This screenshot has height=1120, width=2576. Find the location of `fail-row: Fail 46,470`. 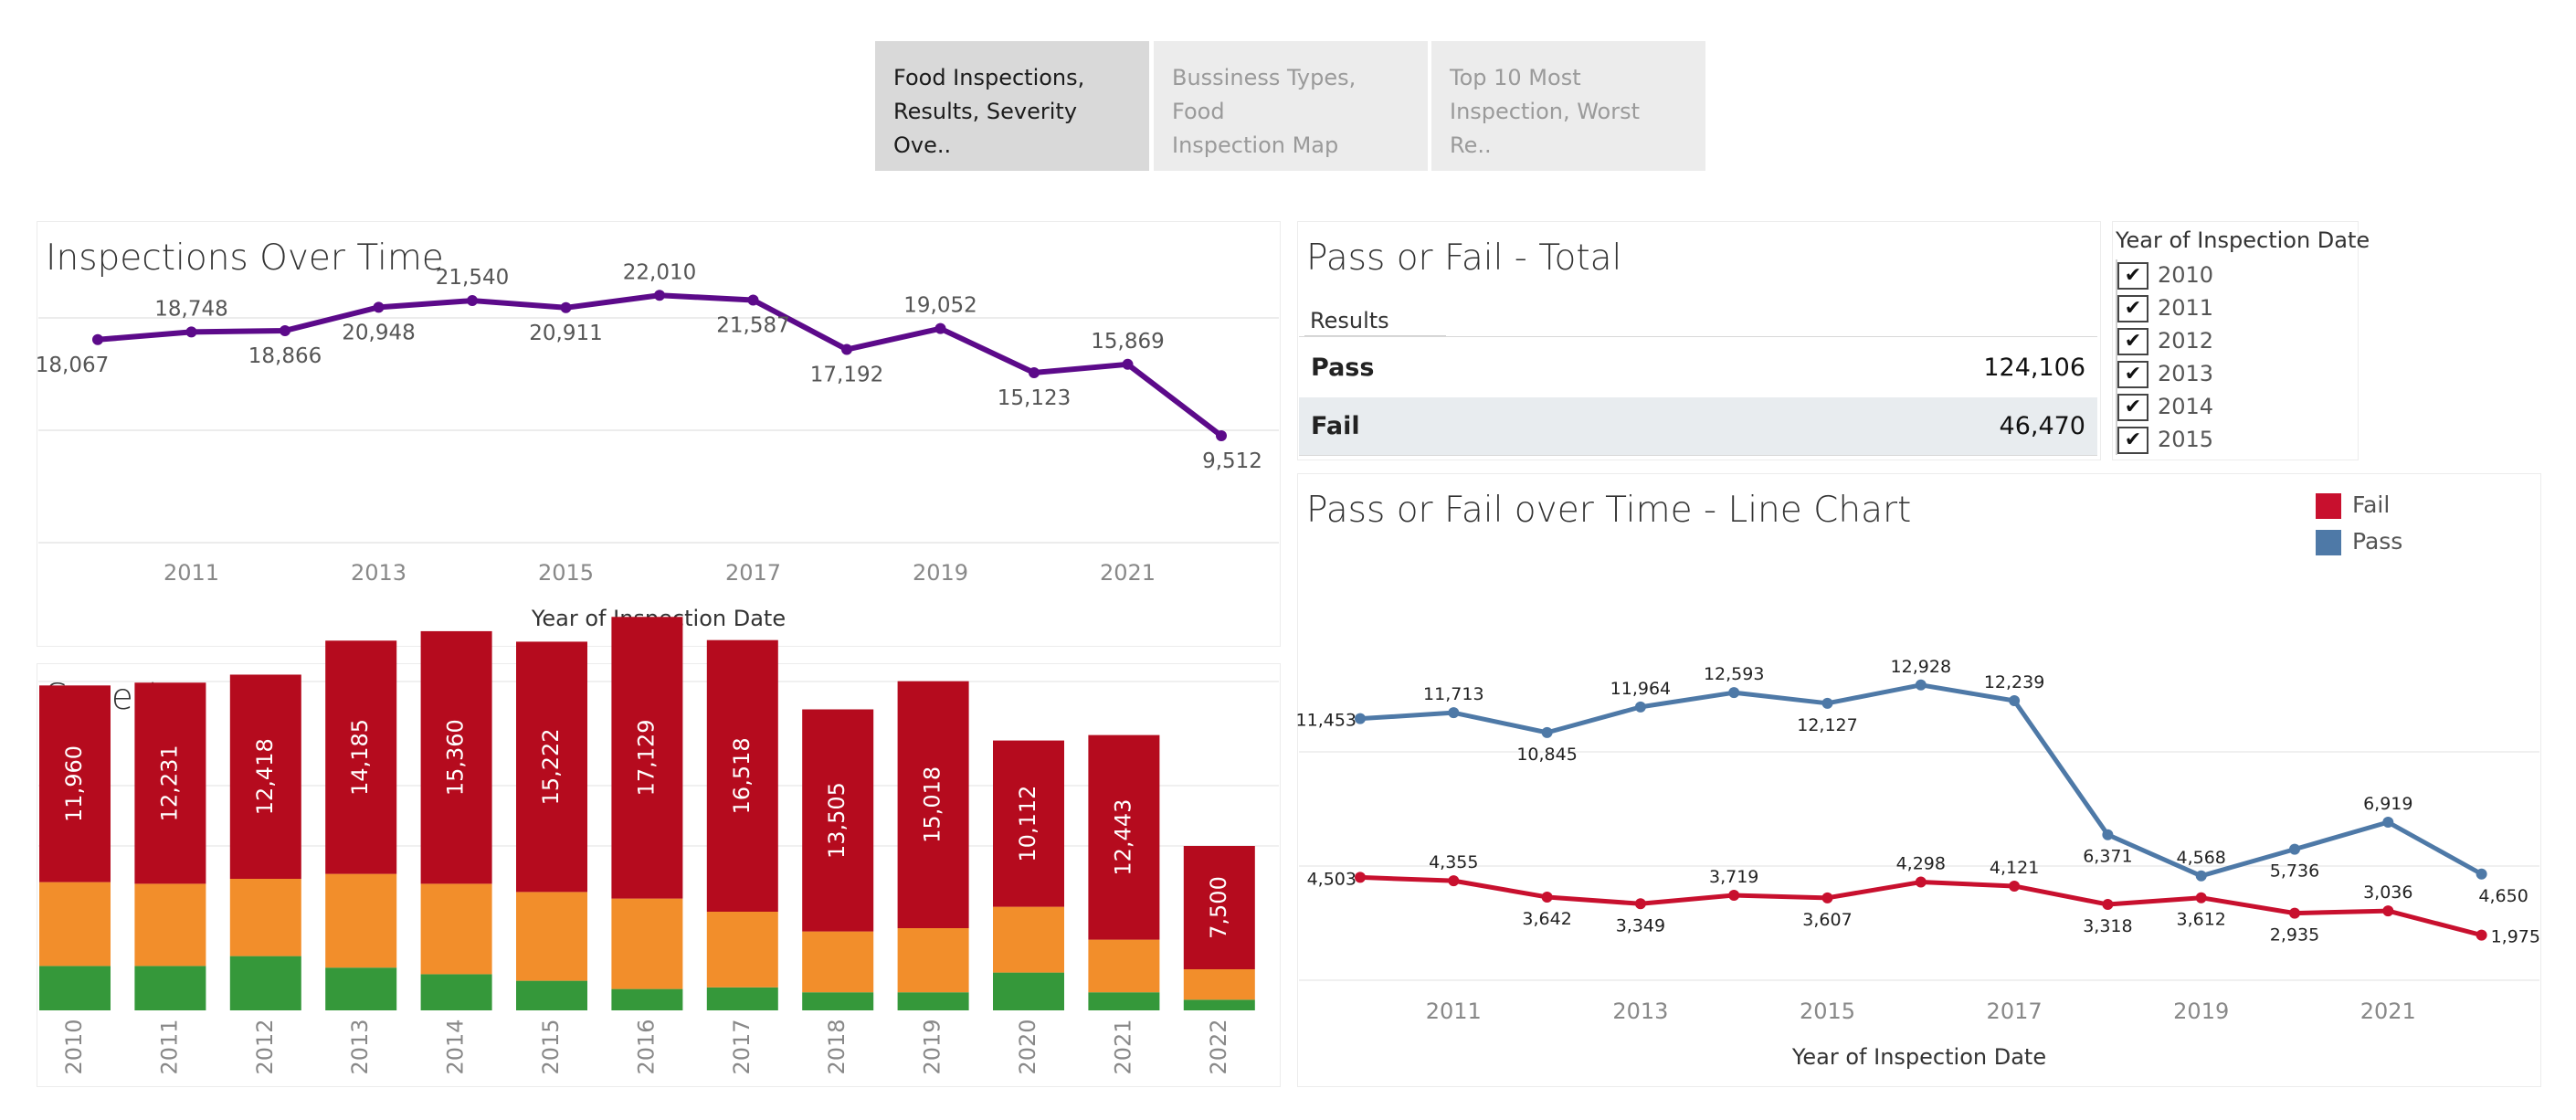

fail-row: Fail 46,470 is located at coordinates (1698, 426).